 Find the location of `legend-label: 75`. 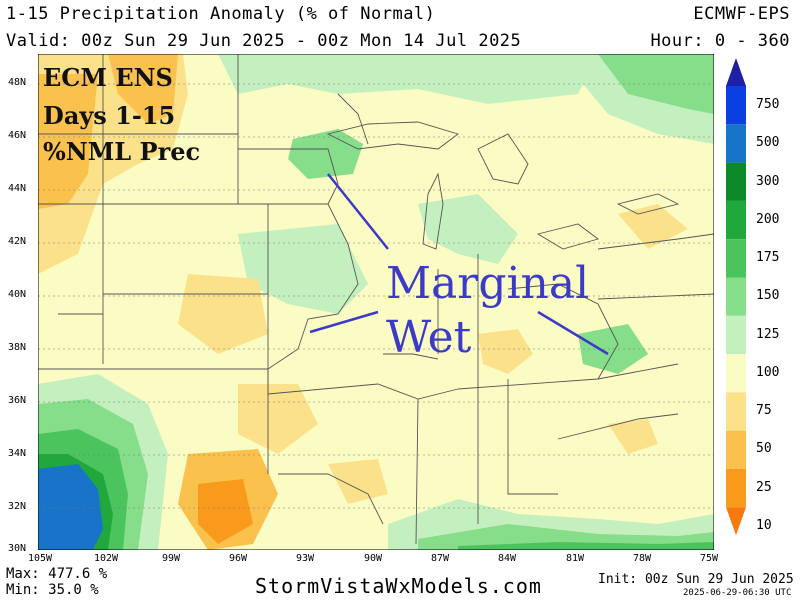

legend-label: 75 is located at coordinates (764, 410).